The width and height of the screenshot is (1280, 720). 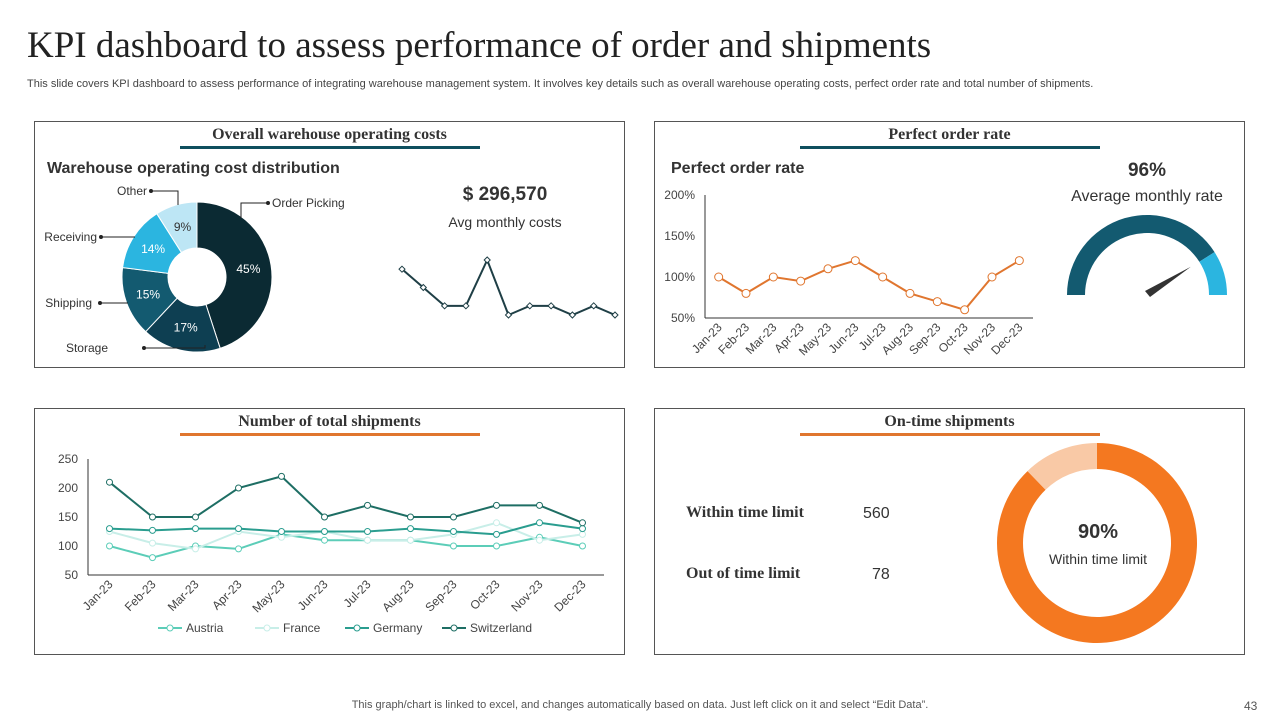 What do you see at coordinates (68, 488) in the screenshot?
I see `y-tick-label: 200` at bounding box center [68, 488].